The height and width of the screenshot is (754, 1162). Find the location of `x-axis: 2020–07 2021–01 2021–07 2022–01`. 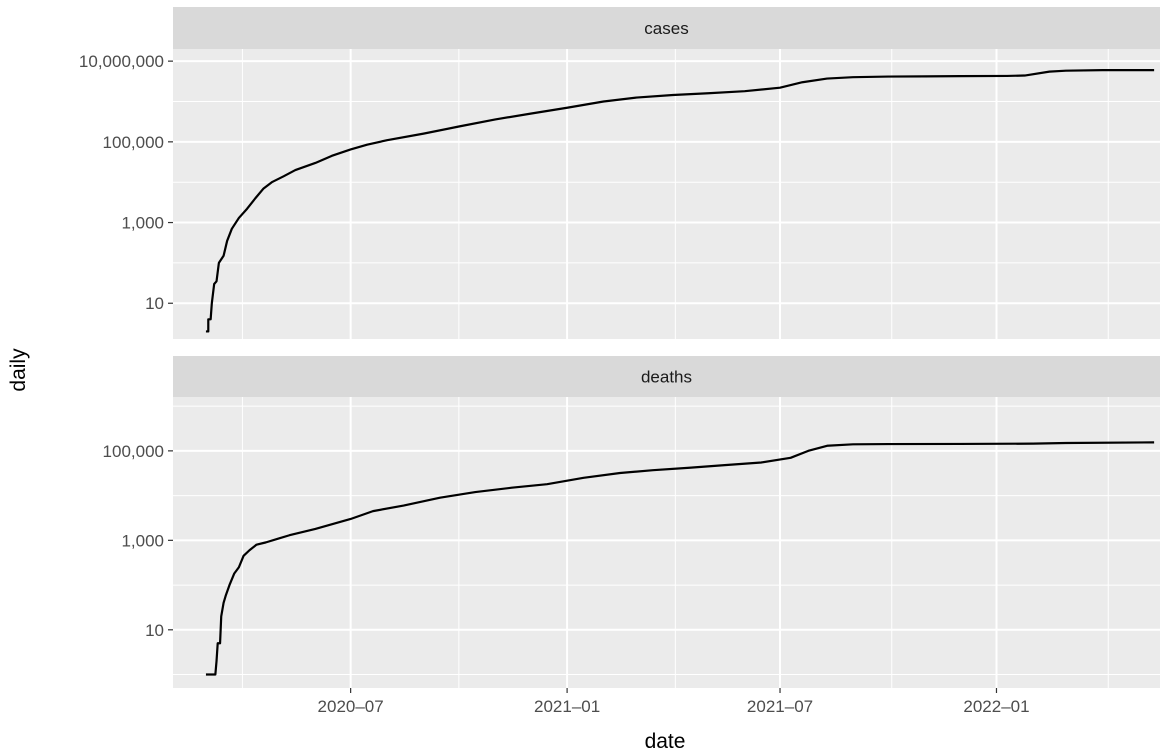

x-axis: 2020–07 2021–01 2021–07 2022–01 is located at coordinates (674, 702).